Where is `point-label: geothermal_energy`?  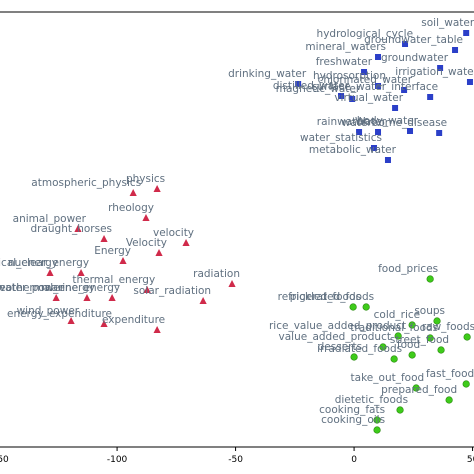
point-label: geothermal_energy is located at coordinates (47, 288).